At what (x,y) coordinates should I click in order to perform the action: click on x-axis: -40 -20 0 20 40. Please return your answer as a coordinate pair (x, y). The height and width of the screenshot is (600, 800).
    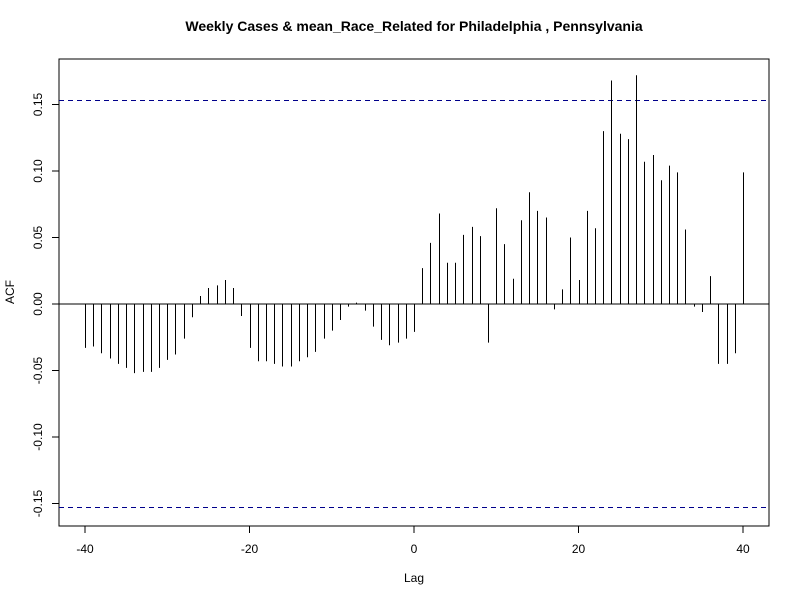
    Looking at the image, I should click on (413, 540).